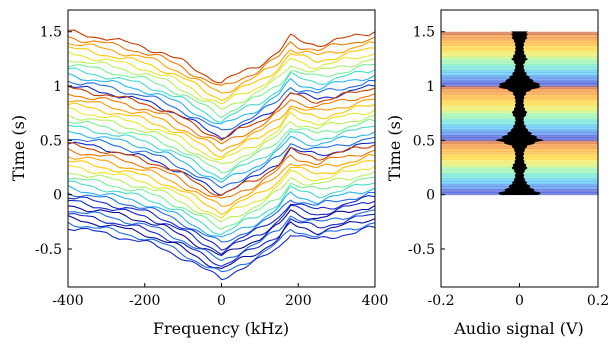 Image resolution: width=612 pixels, height=346 pixels. What do you see at coordinates (221, 301) in the screenshot?
I see `left-x-tick-label: 0` at bounding box center [221, 301].